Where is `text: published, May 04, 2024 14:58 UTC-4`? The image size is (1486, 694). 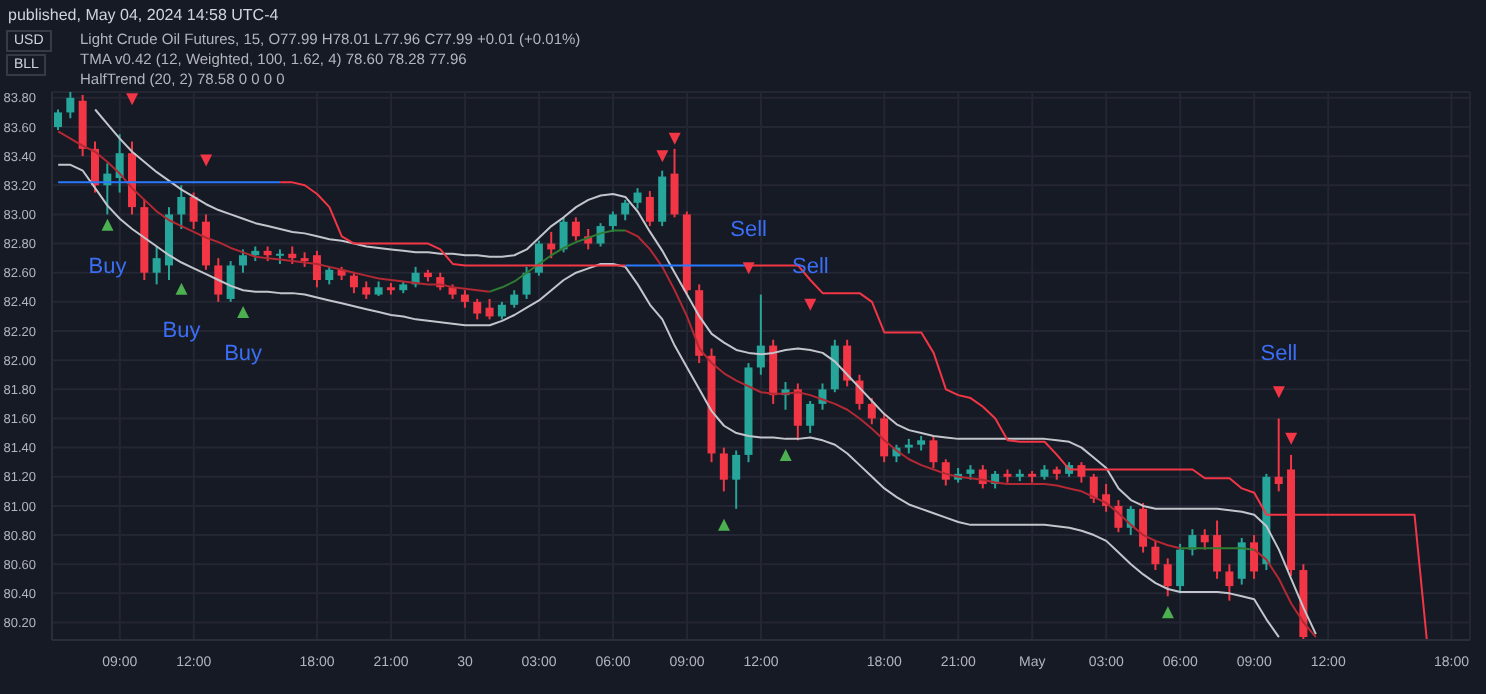
text: published, May 04, 2024 14:58 UTC-4 is located at coordinates (143, 15).